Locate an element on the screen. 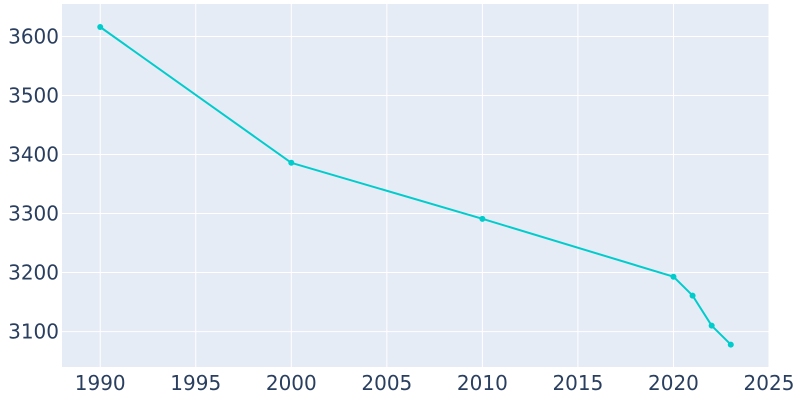 The image size is (800, 400). y-tick-label: 3400 is located at coordinates (33, 155).